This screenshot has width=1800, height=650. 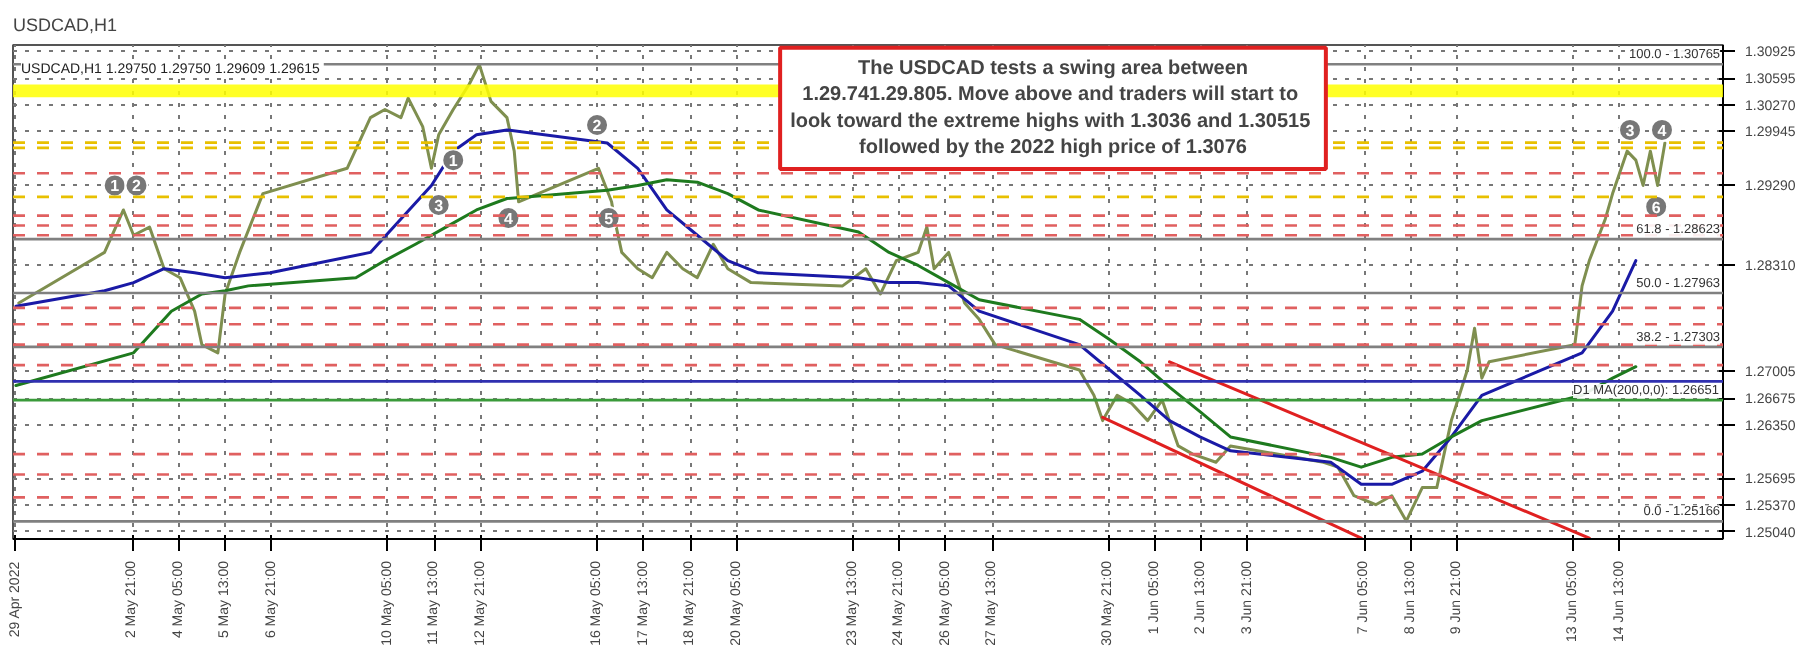 I want to click on annotation: 5, so click(x=609, y=219).